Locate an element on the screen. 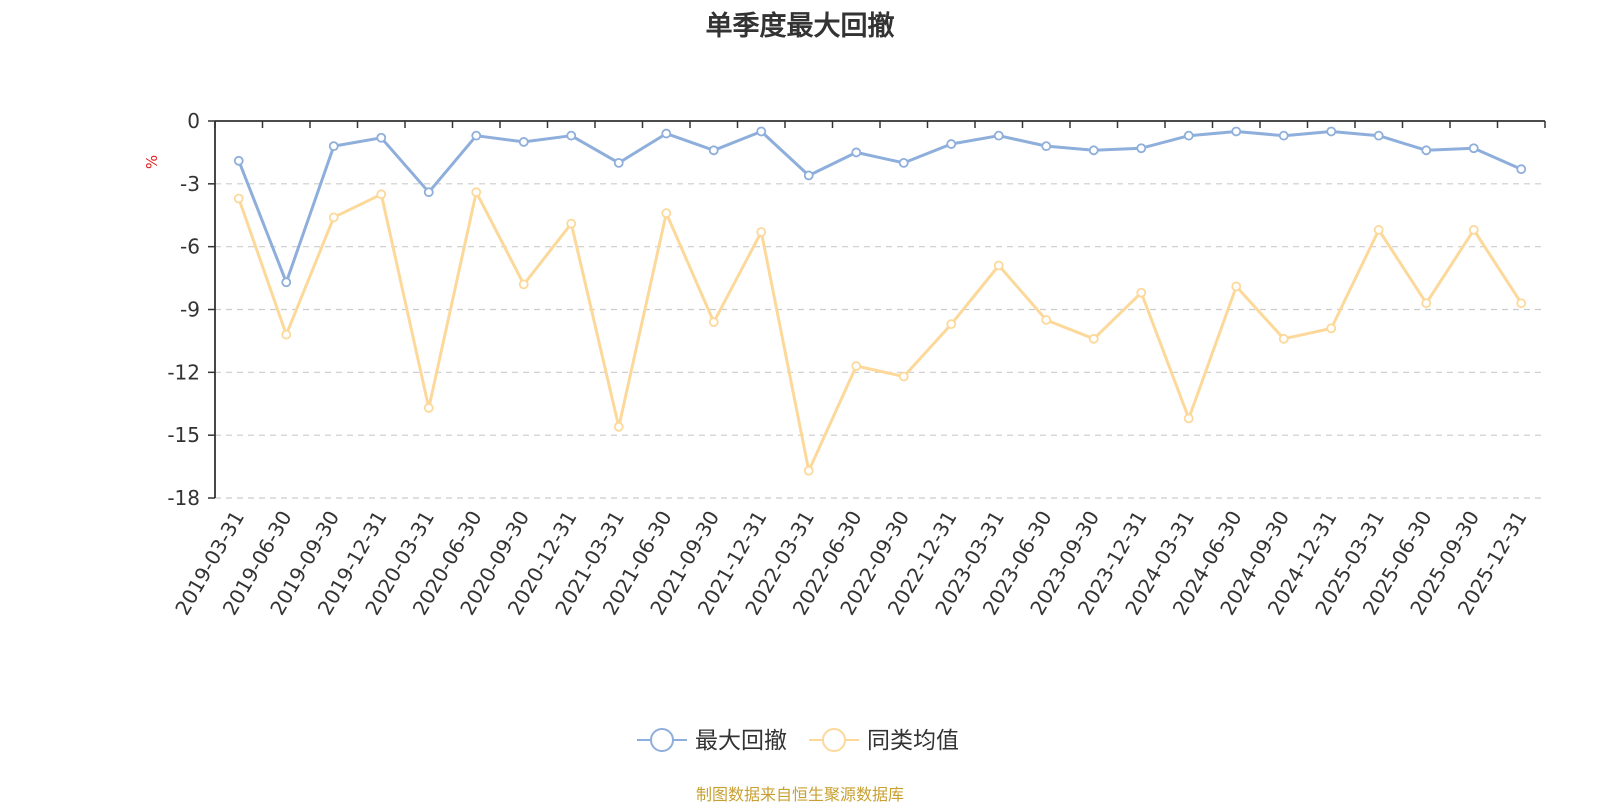 This screenshot has height=805, width=1600. y-tick-label: -18 is located at coordinates (183, 498).